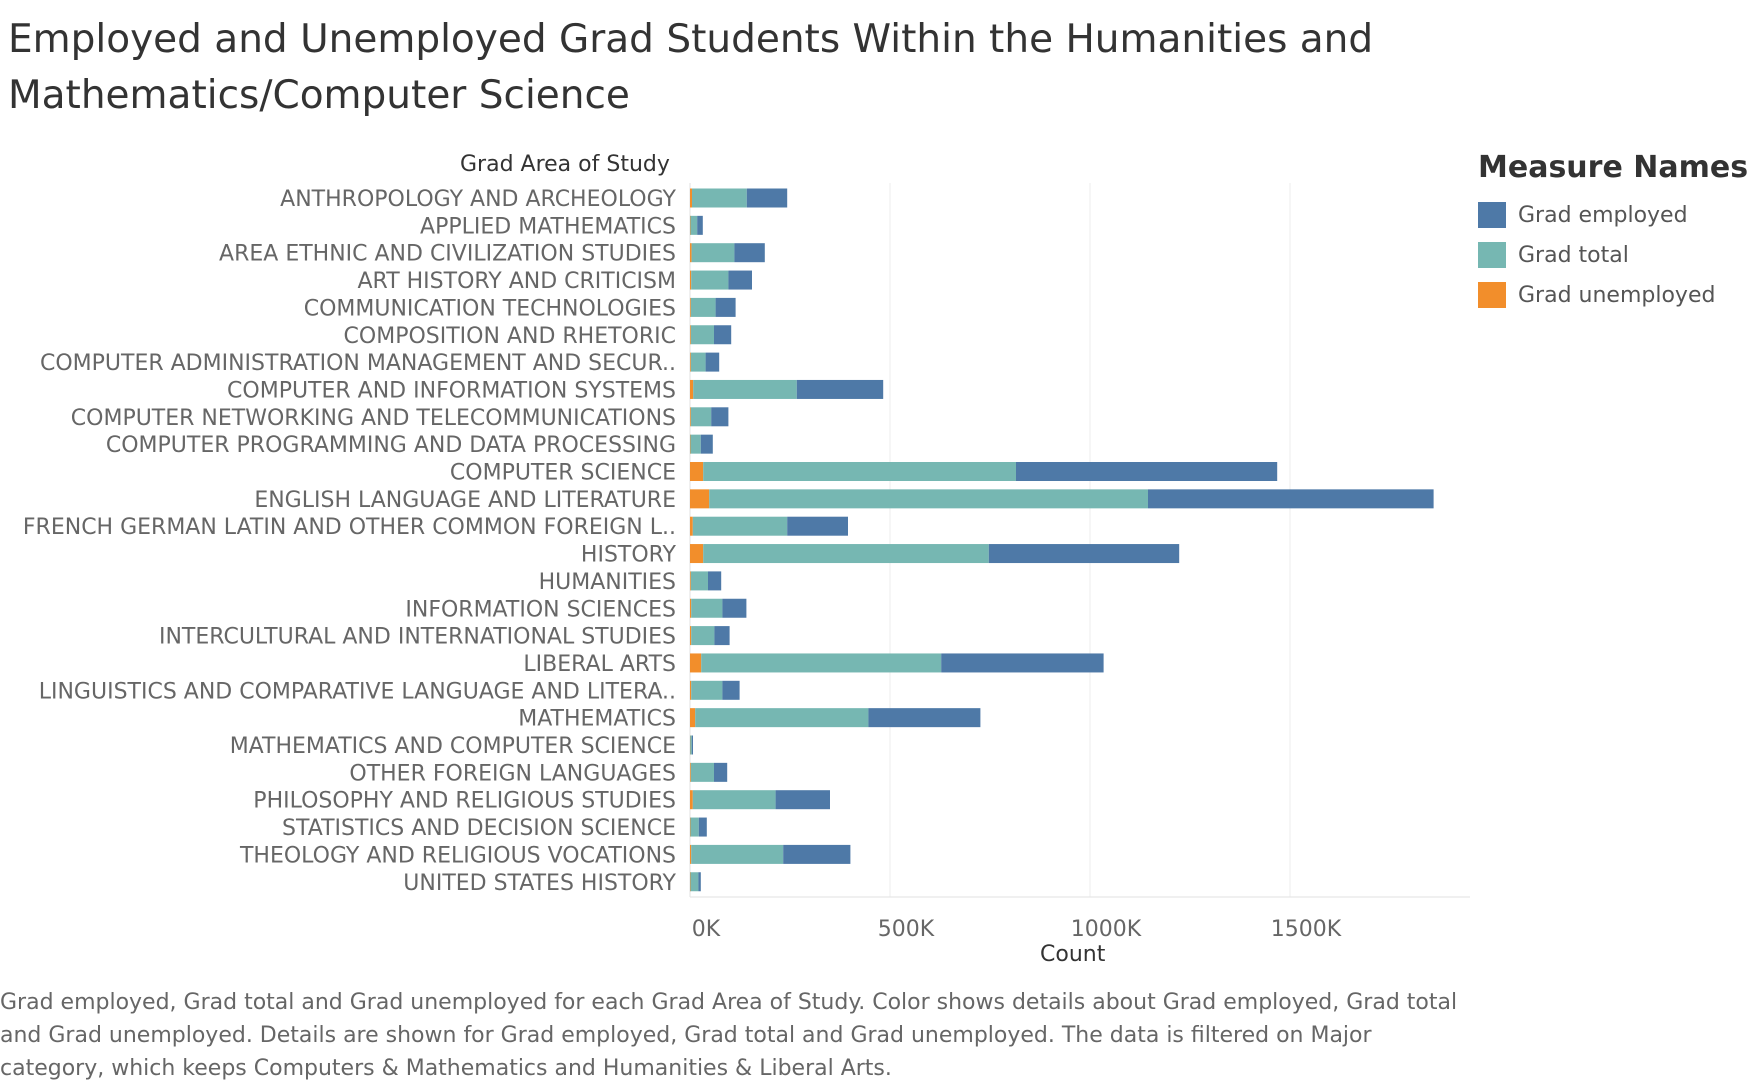  I want to click on legend-label: Grad total, so click(1573, 255).